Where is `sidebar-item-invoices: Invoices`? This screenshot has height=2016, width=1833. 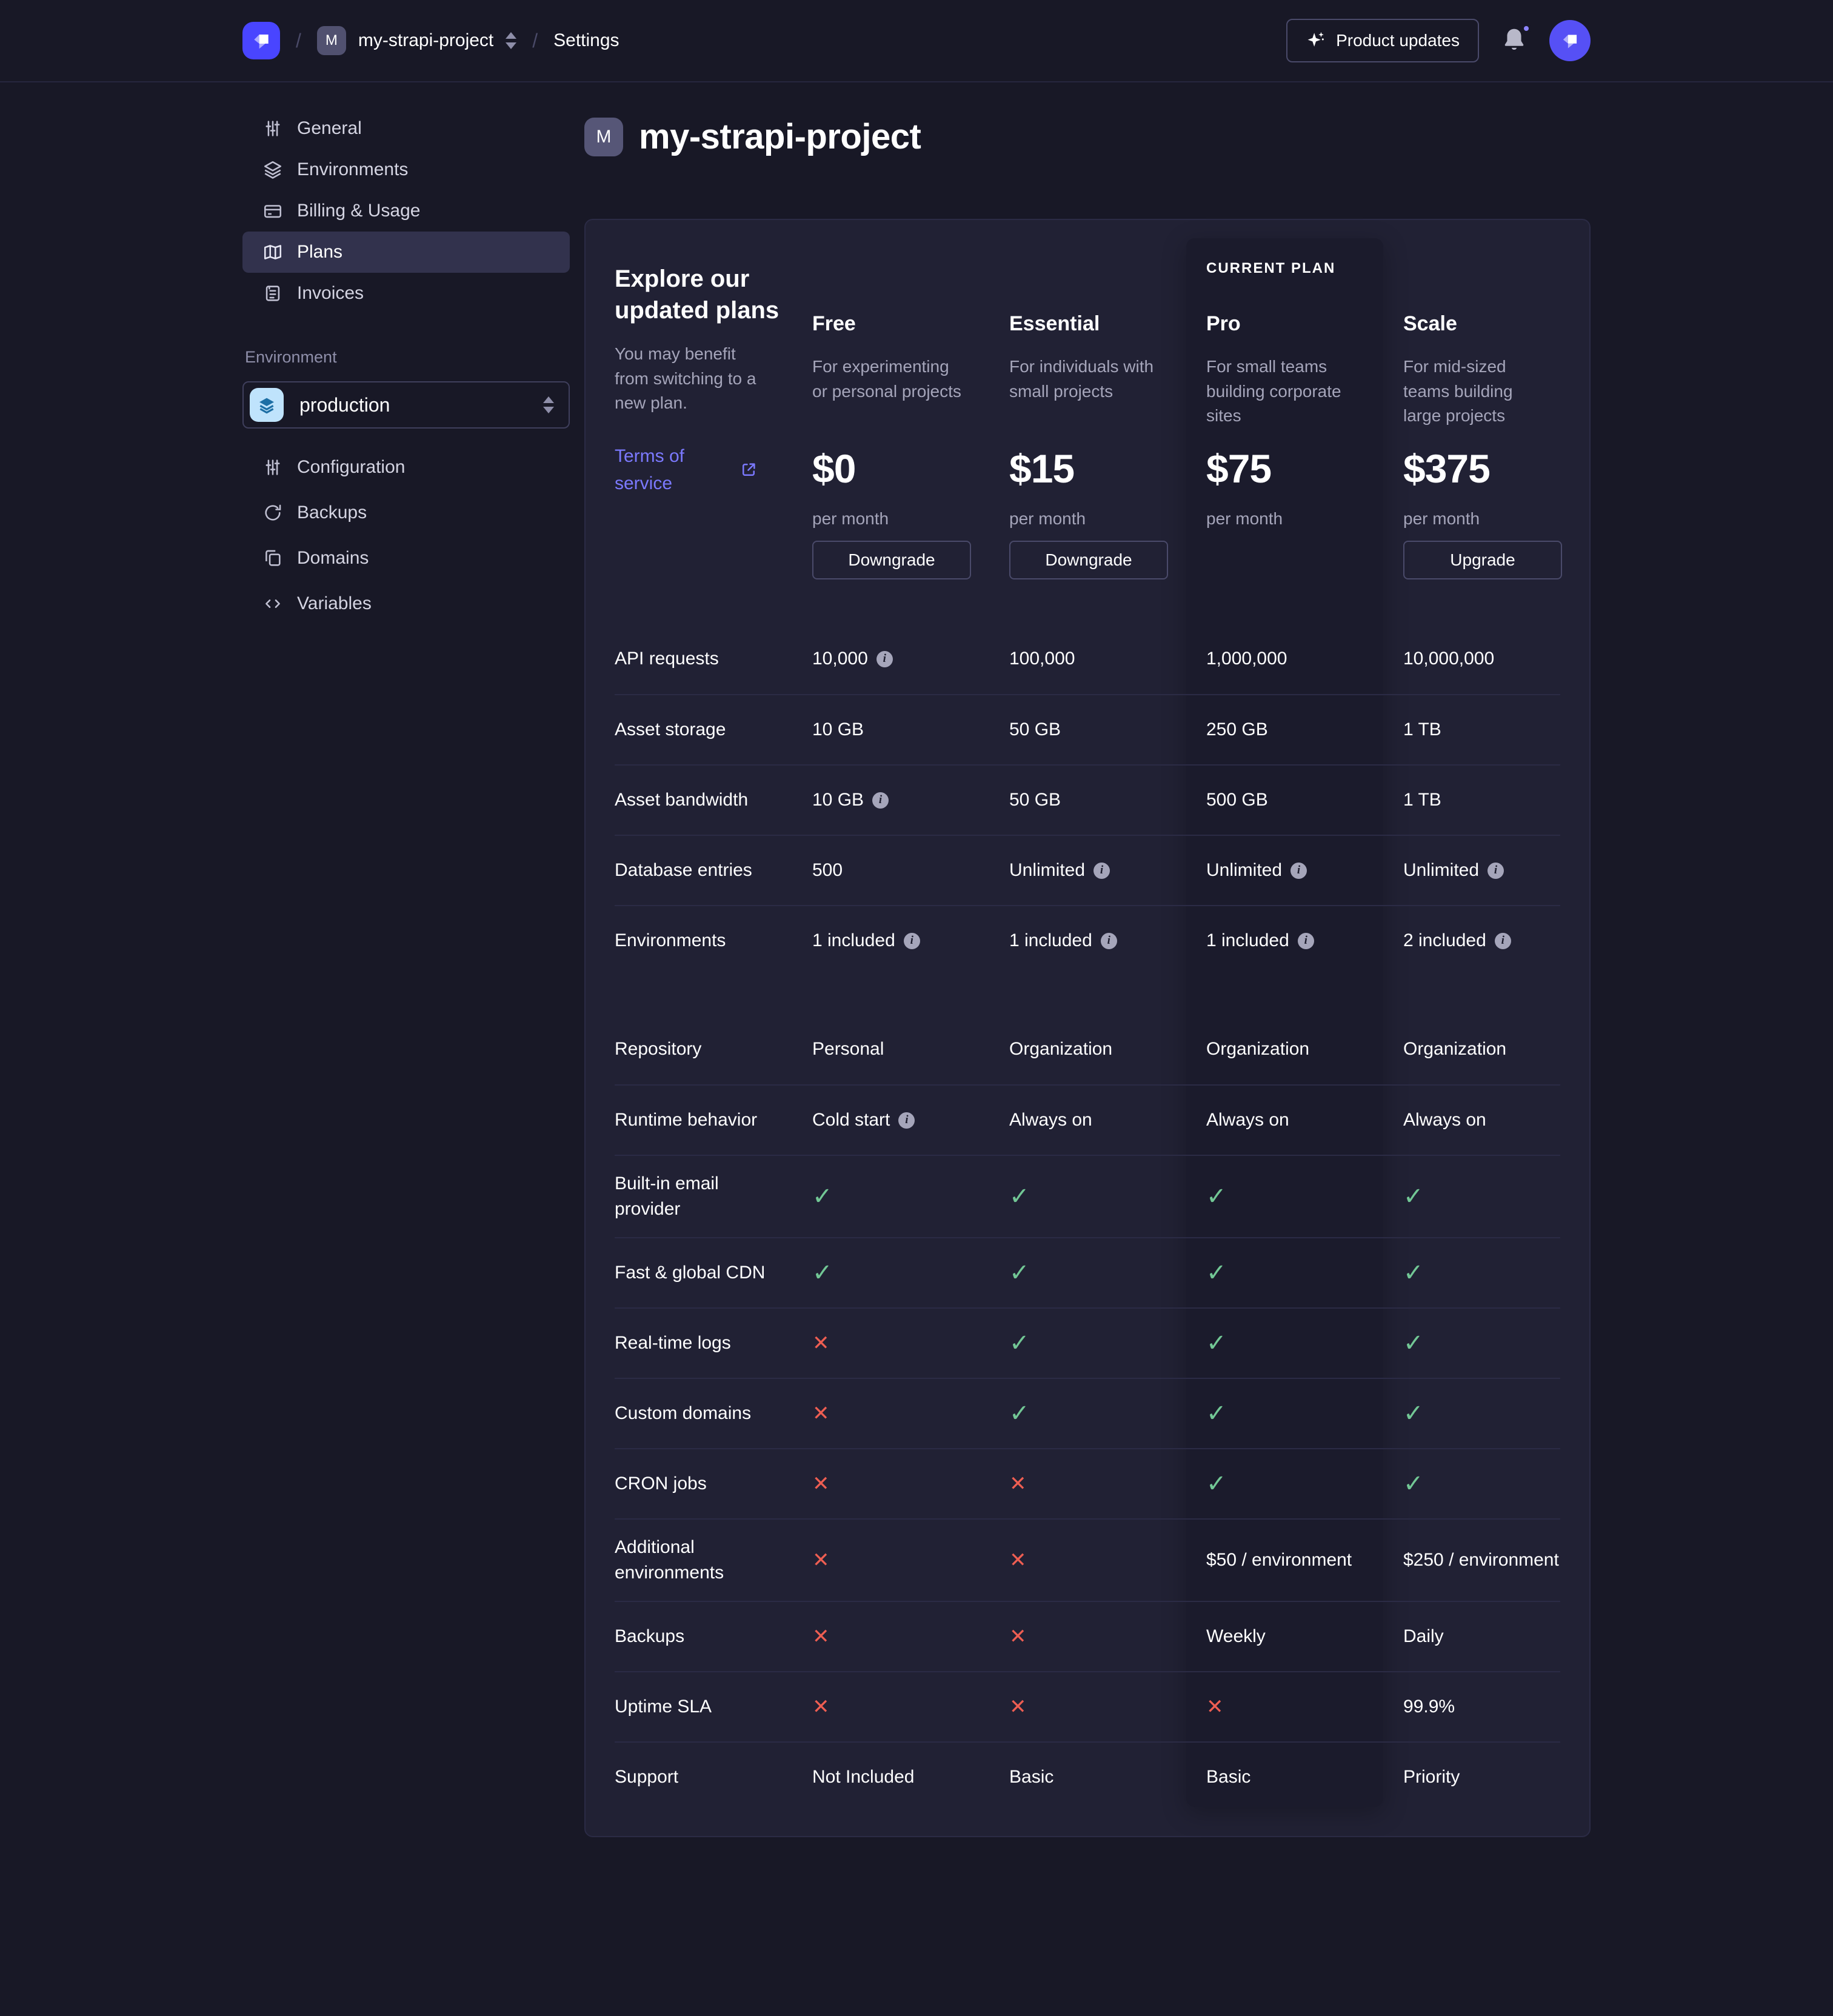
sidebar-item-invoices: Invoices is located at coordinates (406, 293).